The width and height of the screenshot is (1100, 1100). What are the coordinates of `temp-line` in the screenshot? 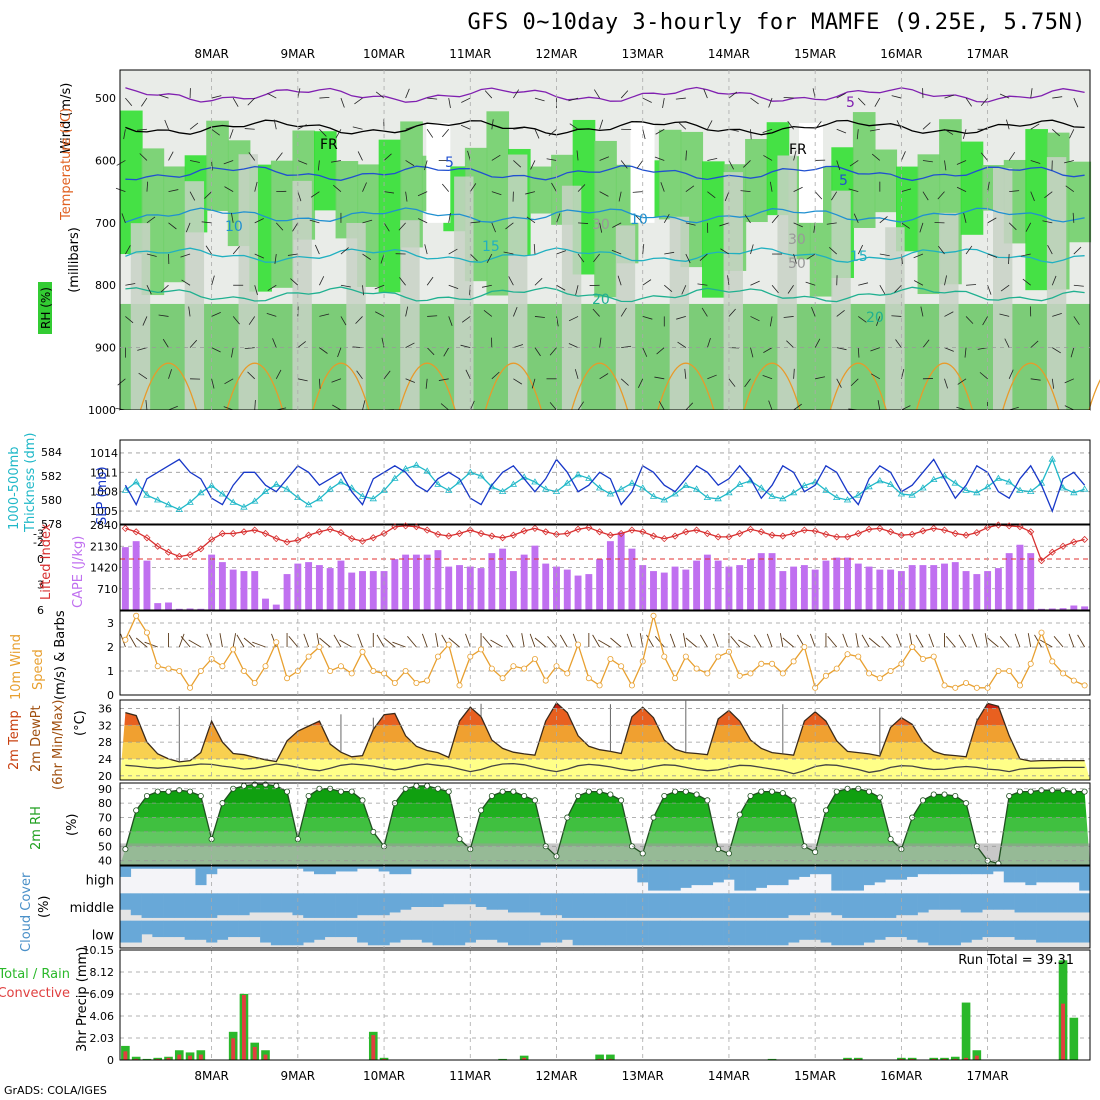 It's located at (605, 732).